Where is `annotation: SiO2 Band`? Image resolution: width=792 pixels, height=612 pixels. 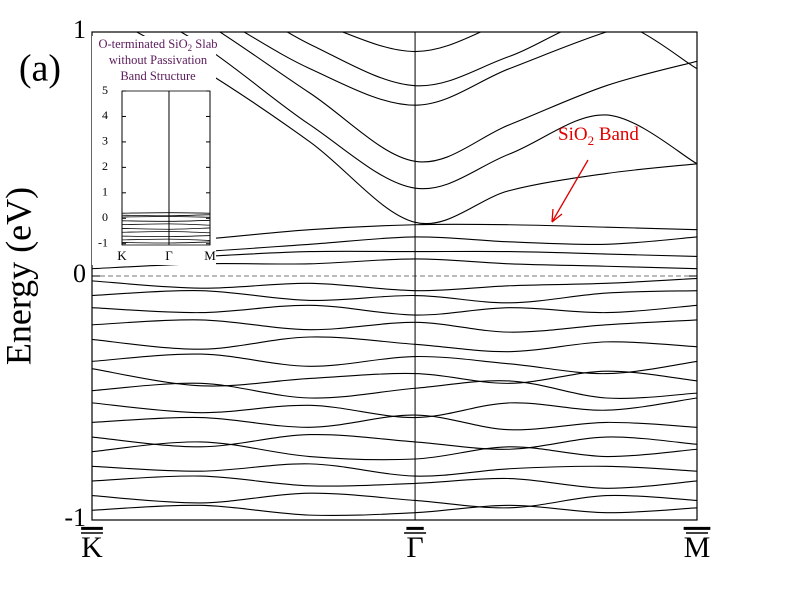 annotation: SiO2 Band is located at coordinates (598, 136).